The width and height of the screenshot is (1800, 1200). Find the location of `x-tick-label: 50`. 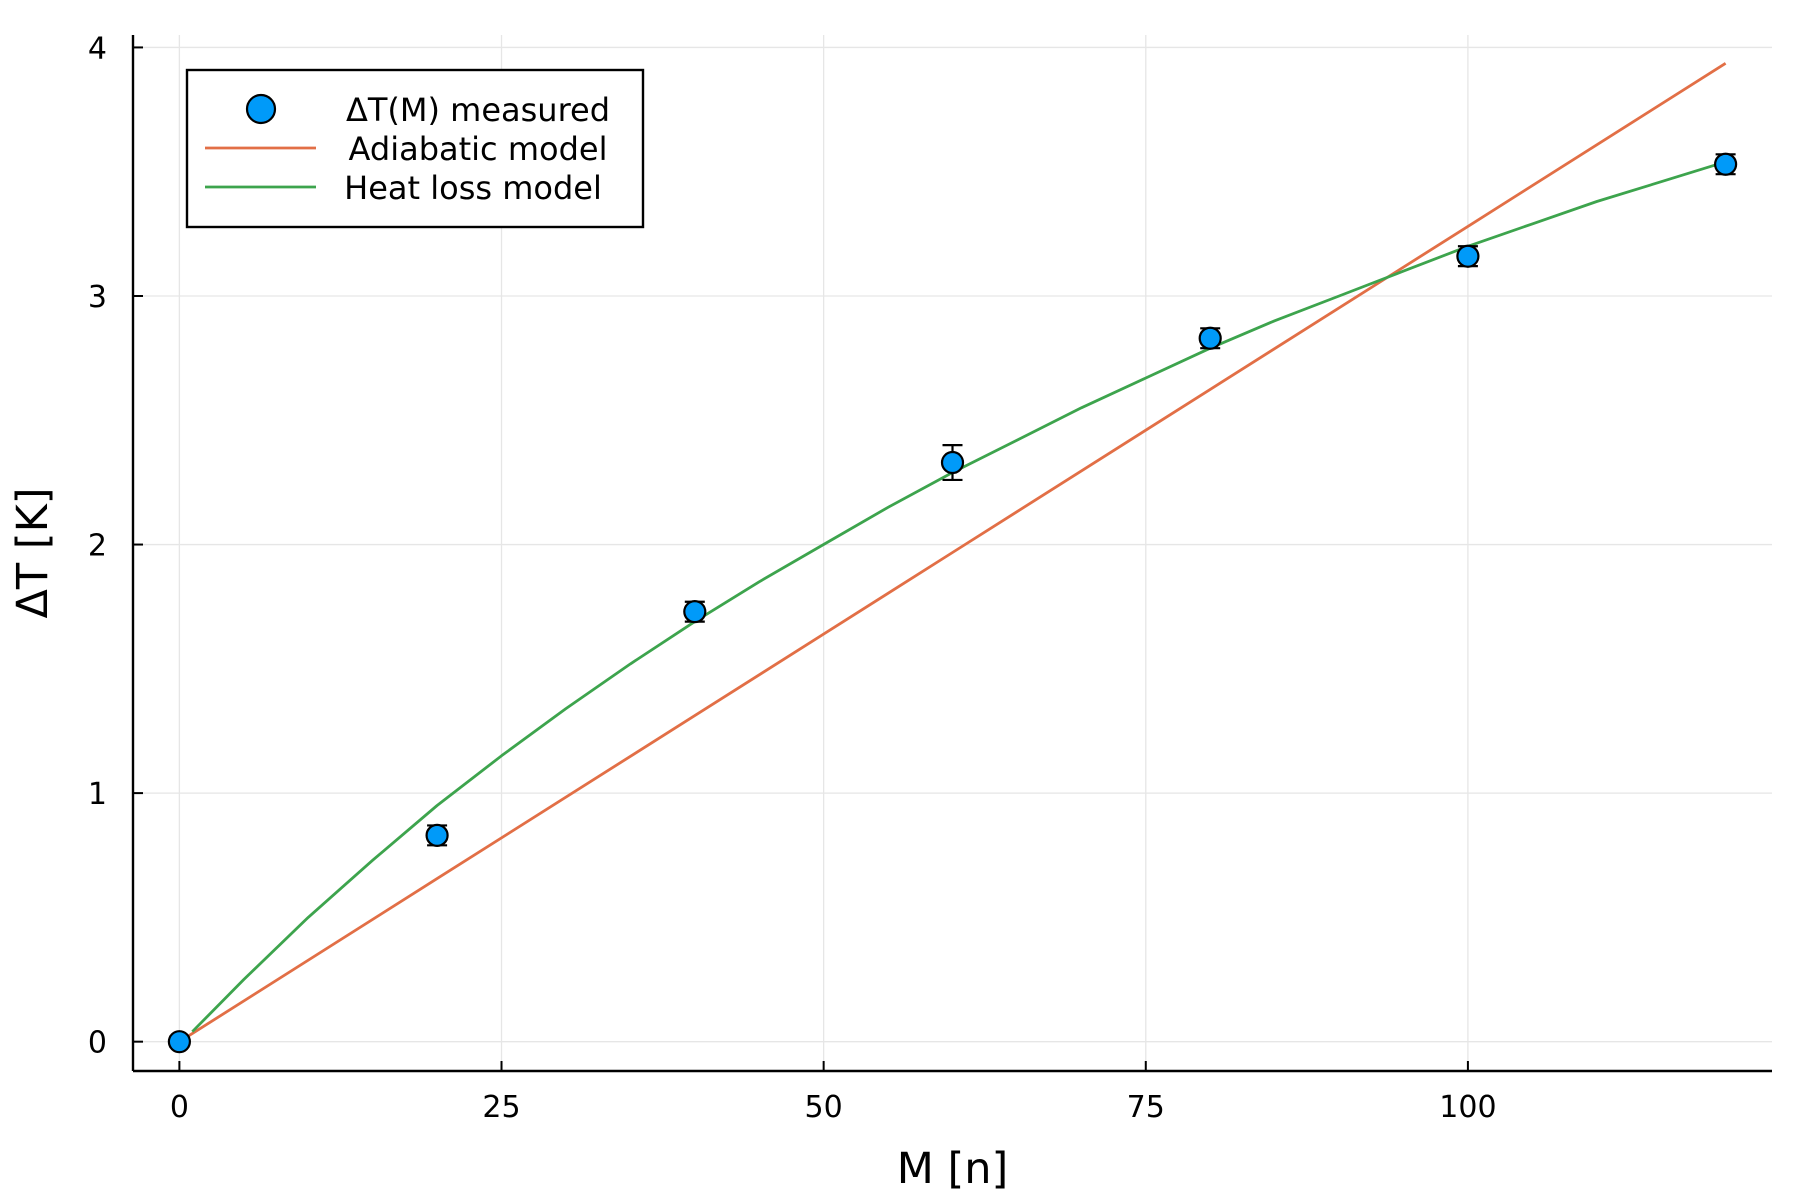

x-tick-label: 50 is located at coordinates (824, 1107).